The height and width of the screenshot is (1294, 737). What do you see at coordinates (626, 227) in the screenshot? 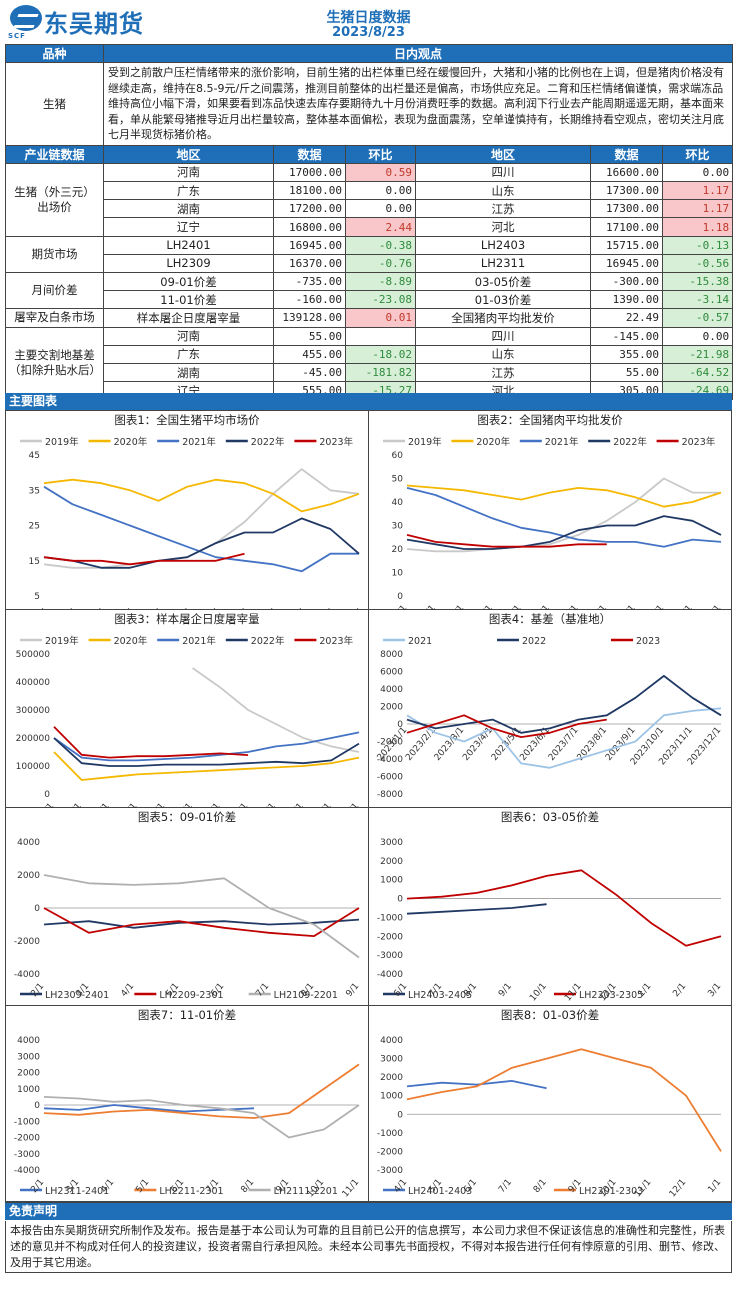
I see `value-cell: 17100.00` at bounding box center [626, 227].